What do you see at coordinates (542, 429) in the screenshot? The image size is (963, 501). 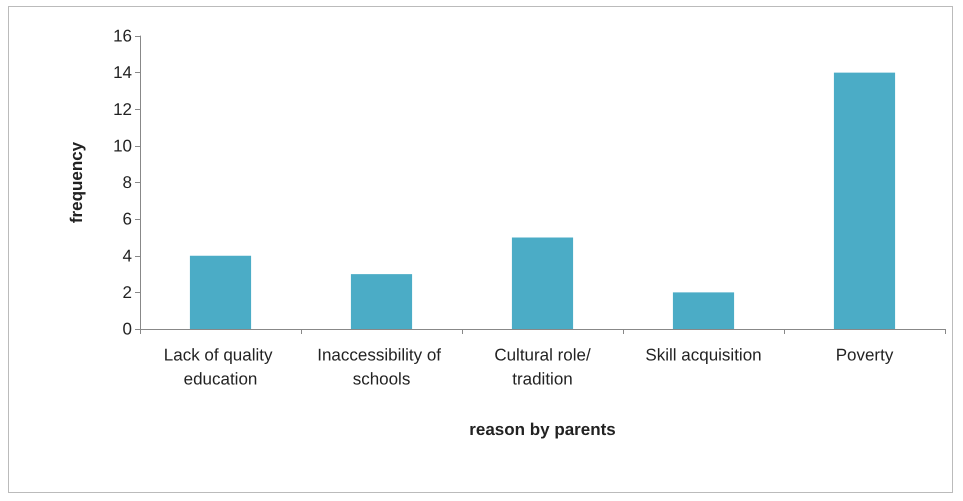 I see `x-axis-title: reason by parents` at bounding box center [542, 429].